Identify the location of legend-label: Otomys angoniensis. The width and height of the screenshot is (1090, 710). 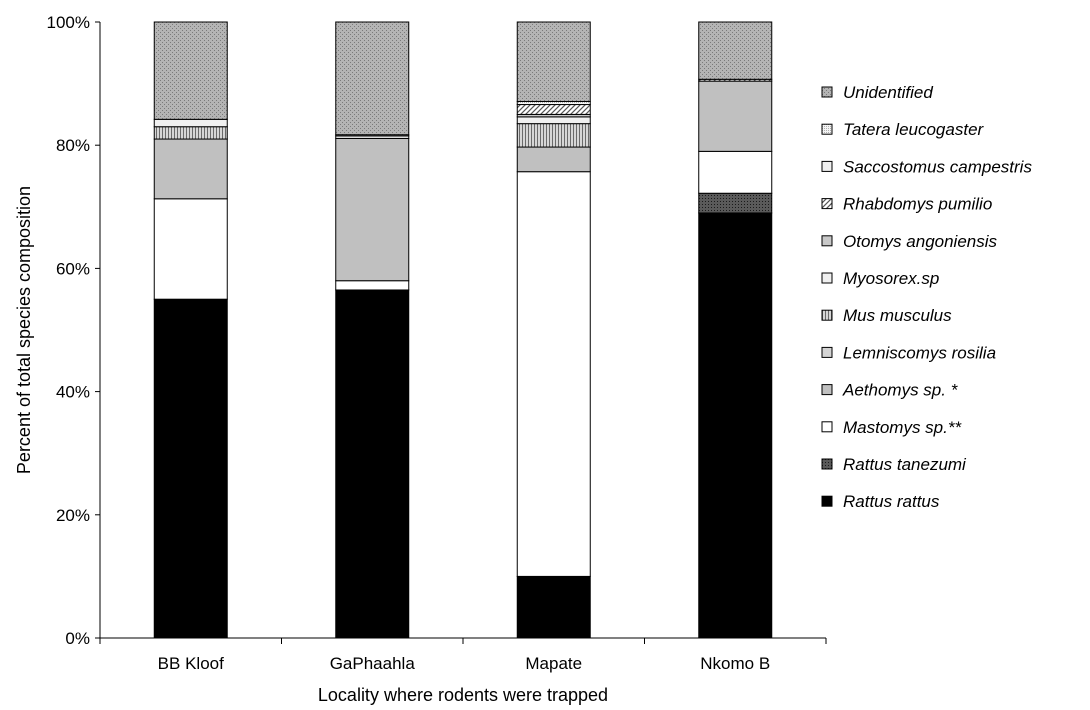
(920, 241).